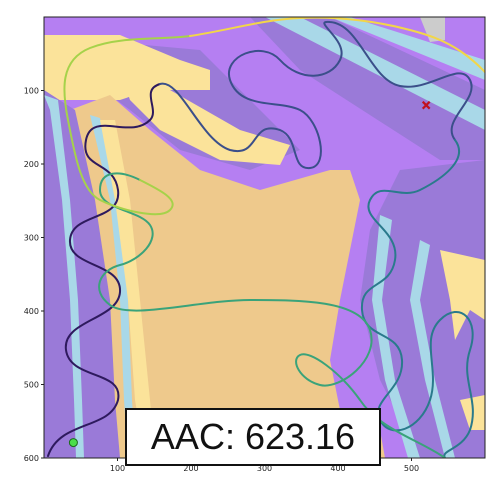 The image size is (491, 492). What do you see at coordinates (73, 443) in the screenshot?
I see `start-marker` at bounding box center [73, 443].